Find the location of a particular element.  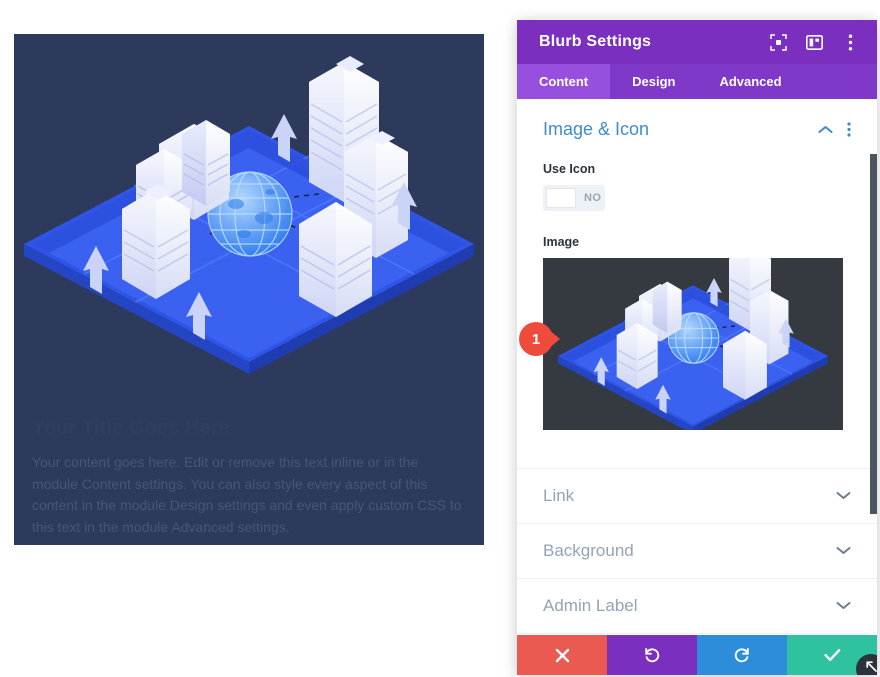

field-image: Image is located at coordinates (697, 332).